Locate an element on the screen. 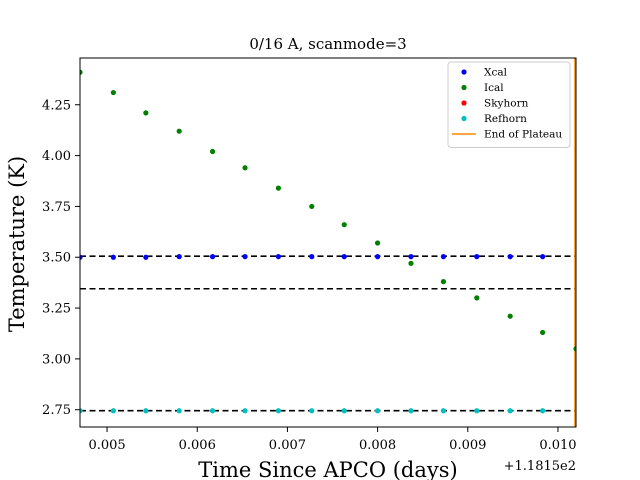 The image size is (640, 480). legend-label-refhorn: Refhorn is located at coordinates (505, 119).